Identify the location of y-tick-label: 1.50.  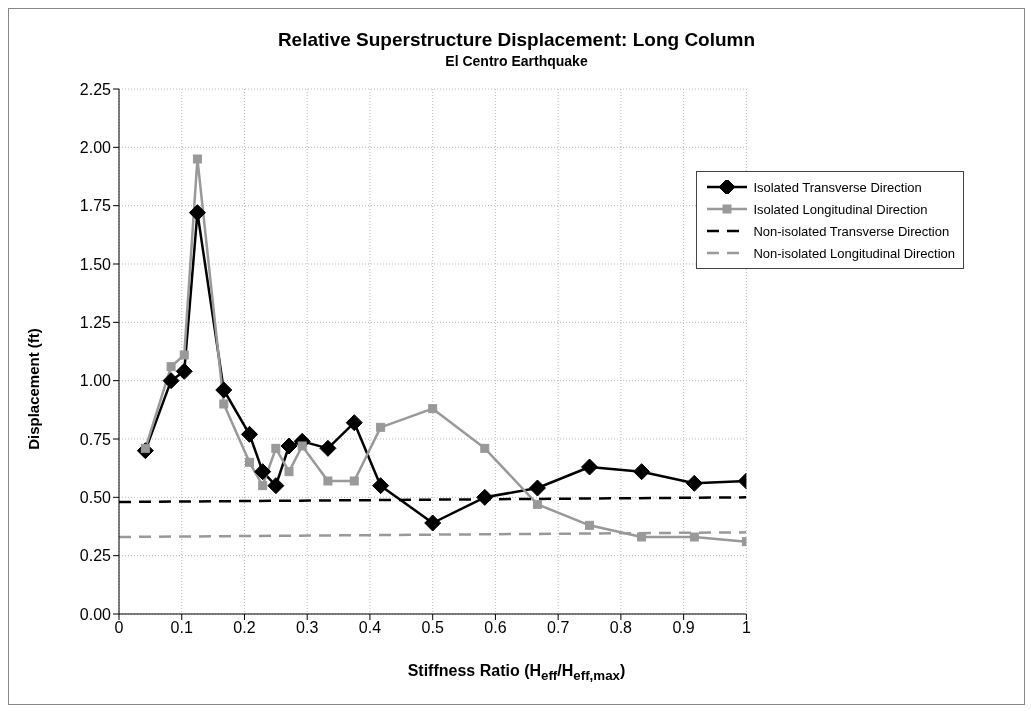
(95, 264).